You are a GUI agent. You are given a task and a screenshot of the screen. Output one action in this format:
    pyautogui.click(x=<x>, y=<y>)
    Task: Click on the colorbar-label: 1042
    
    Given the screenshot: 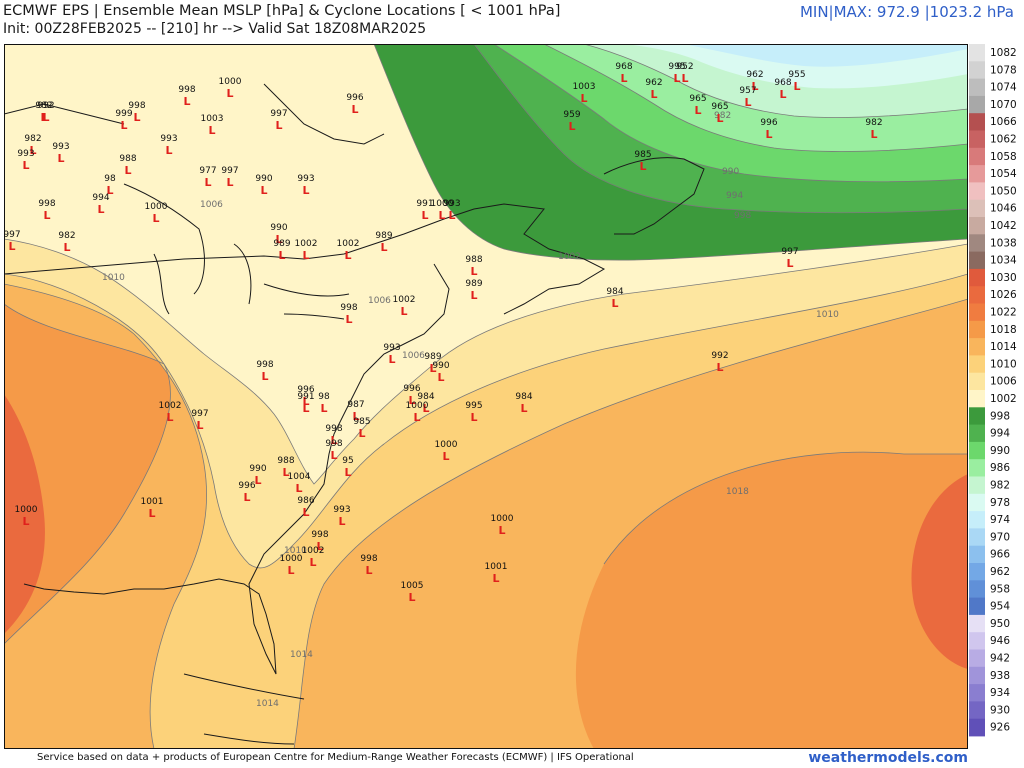 What is the action you would take?
    pyautogui.click(x=1003, y=226)
    